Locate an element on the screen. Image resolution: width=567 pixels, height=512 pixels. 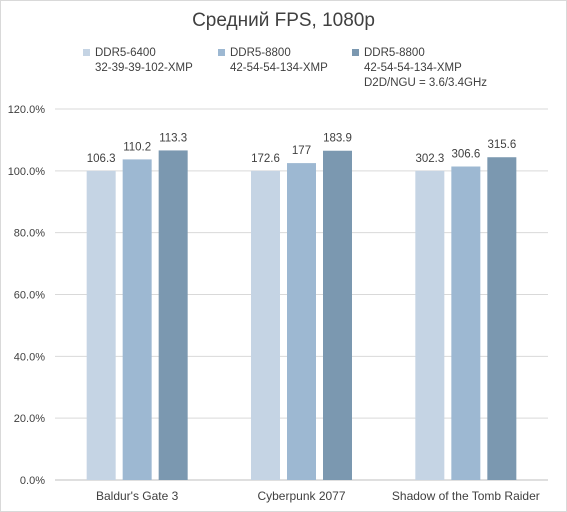
y-tick-label: 100.0% is located at coordinates (27, 172).